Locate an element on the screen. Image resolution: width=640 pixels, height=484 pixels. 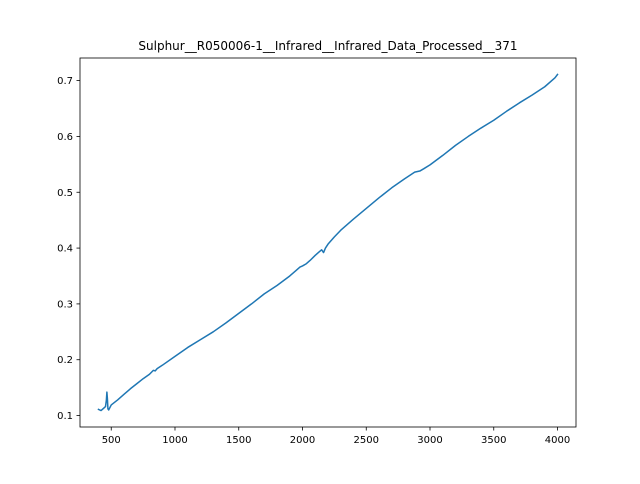
y-tick-label: 0.7 is located at coordinates (65, 81).